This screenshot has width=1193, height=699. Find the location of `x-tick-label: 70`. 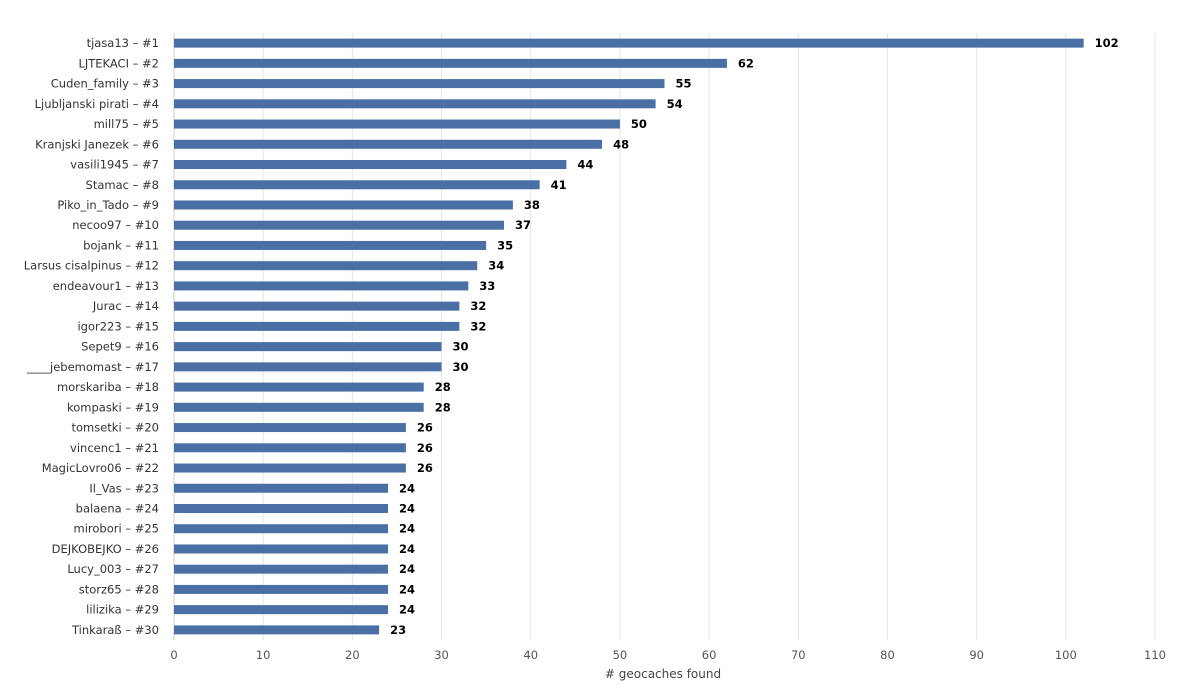

x-tick-label: 70 is located at coordinates (798, 655).